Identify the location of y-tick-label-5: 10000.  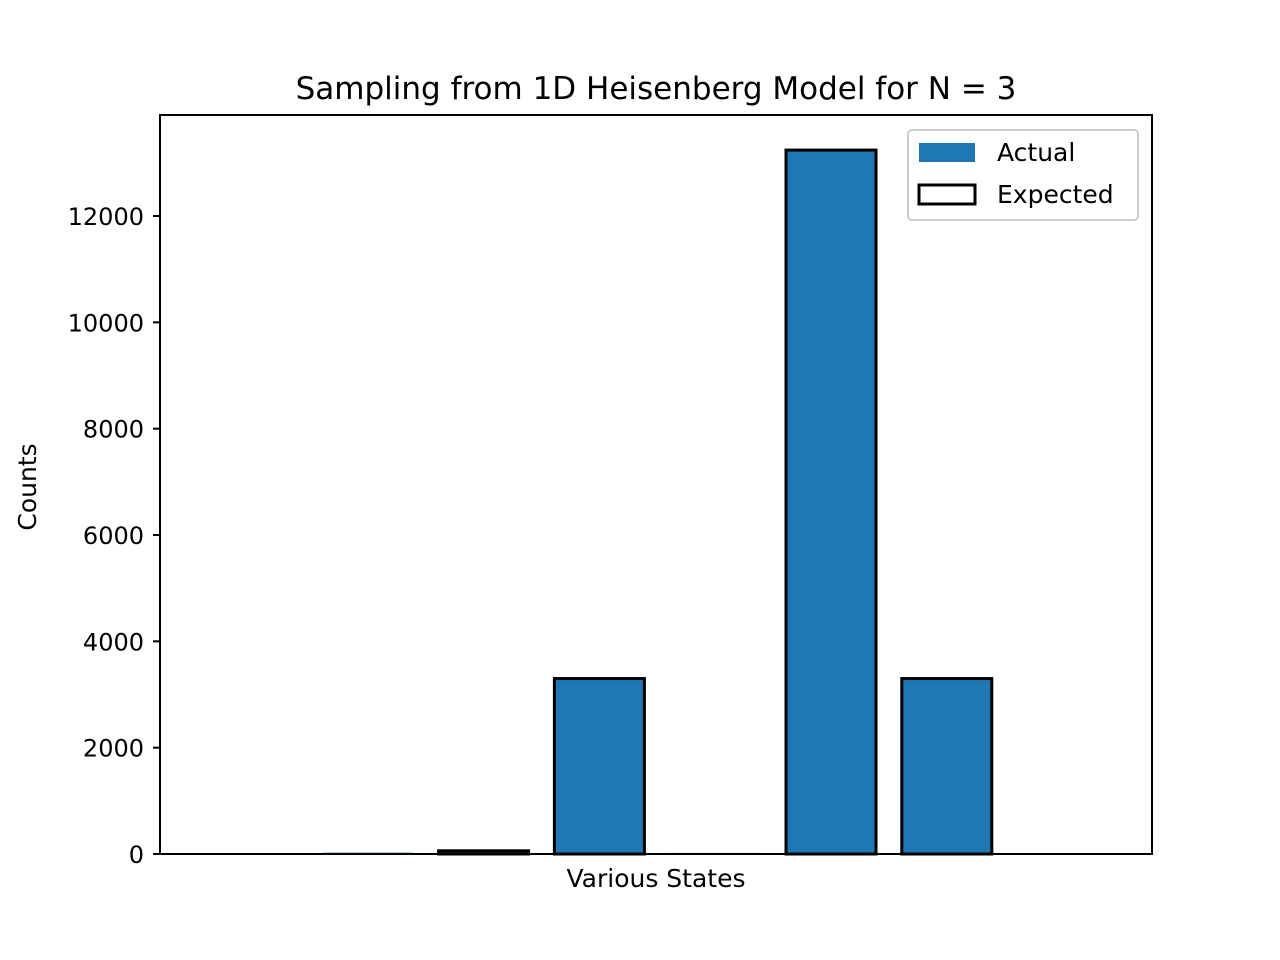
(106, 323).